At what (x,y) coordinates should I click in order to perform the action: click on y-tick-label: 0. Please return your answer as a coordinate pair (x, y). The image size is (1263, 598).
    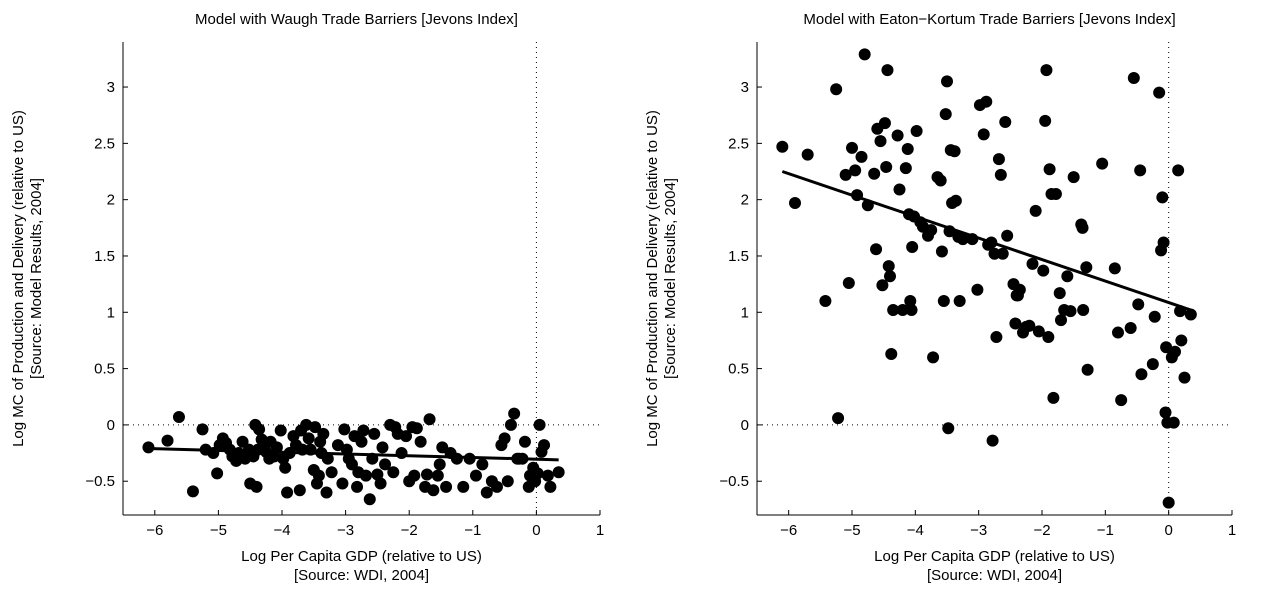
    Looking at the image, I should click on (745, 425).